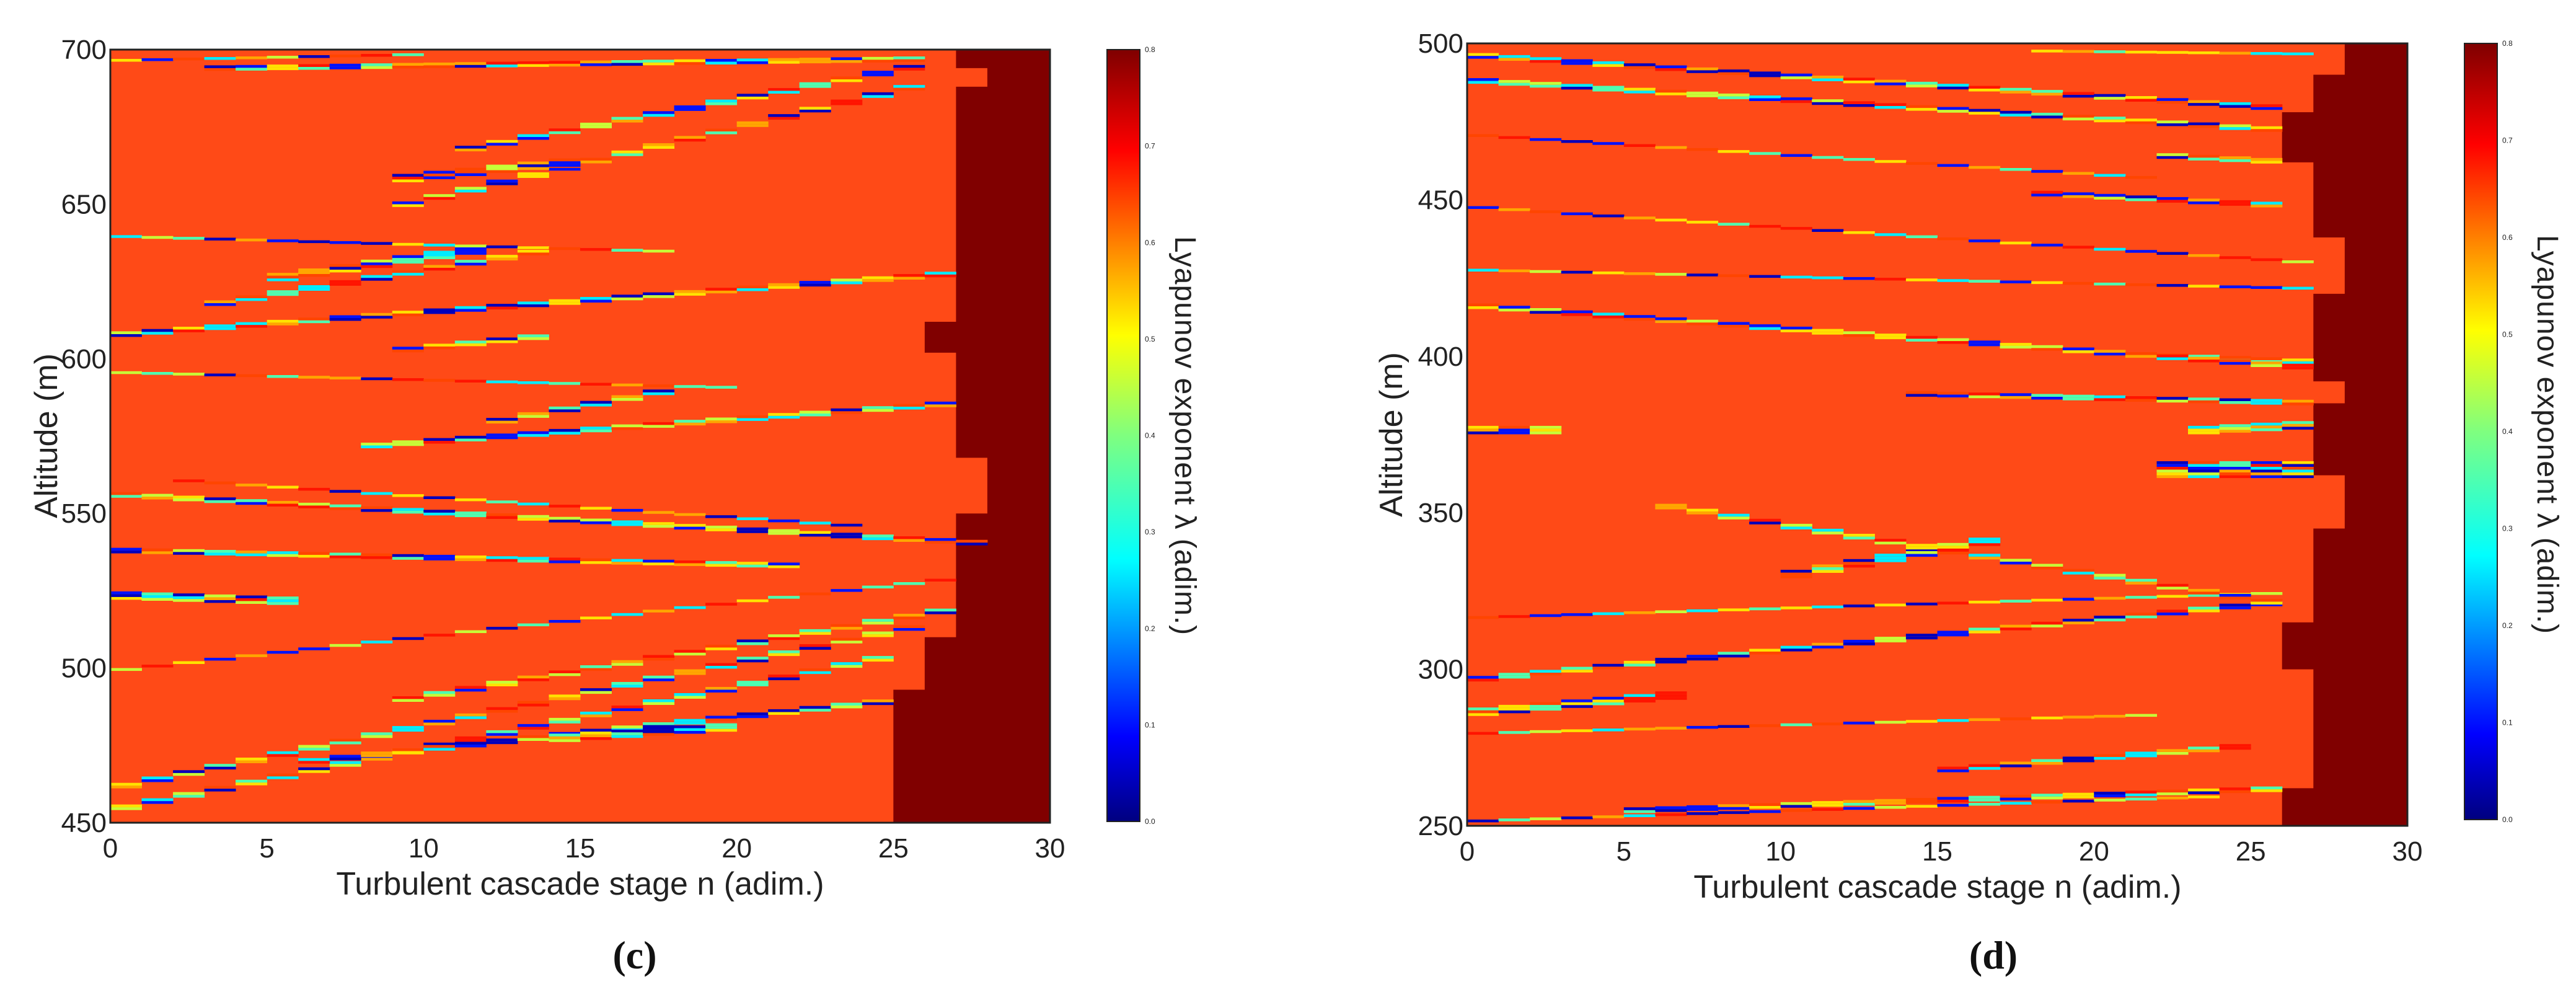 The width and height of the screenshot is (2576, 987). Describe the element at coordinates (580, 884) in the screenshot. I see `x-axis-label-c: Turbulent cascade stage n (adim.)` at that location.